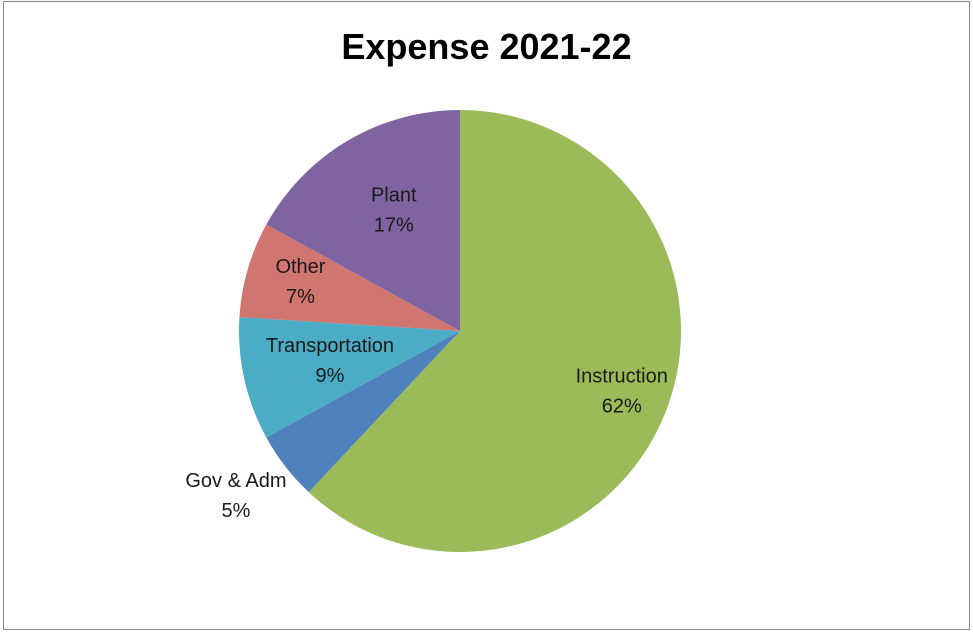 This screenshot has height=634, width=973. I want to click on slice-gov-adm, so click(363, 412).